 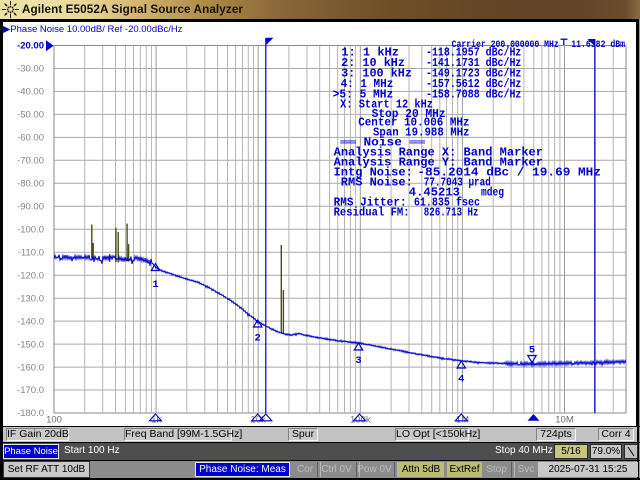 I want to click on svg-text: 10k, so click(x=259, y=420).